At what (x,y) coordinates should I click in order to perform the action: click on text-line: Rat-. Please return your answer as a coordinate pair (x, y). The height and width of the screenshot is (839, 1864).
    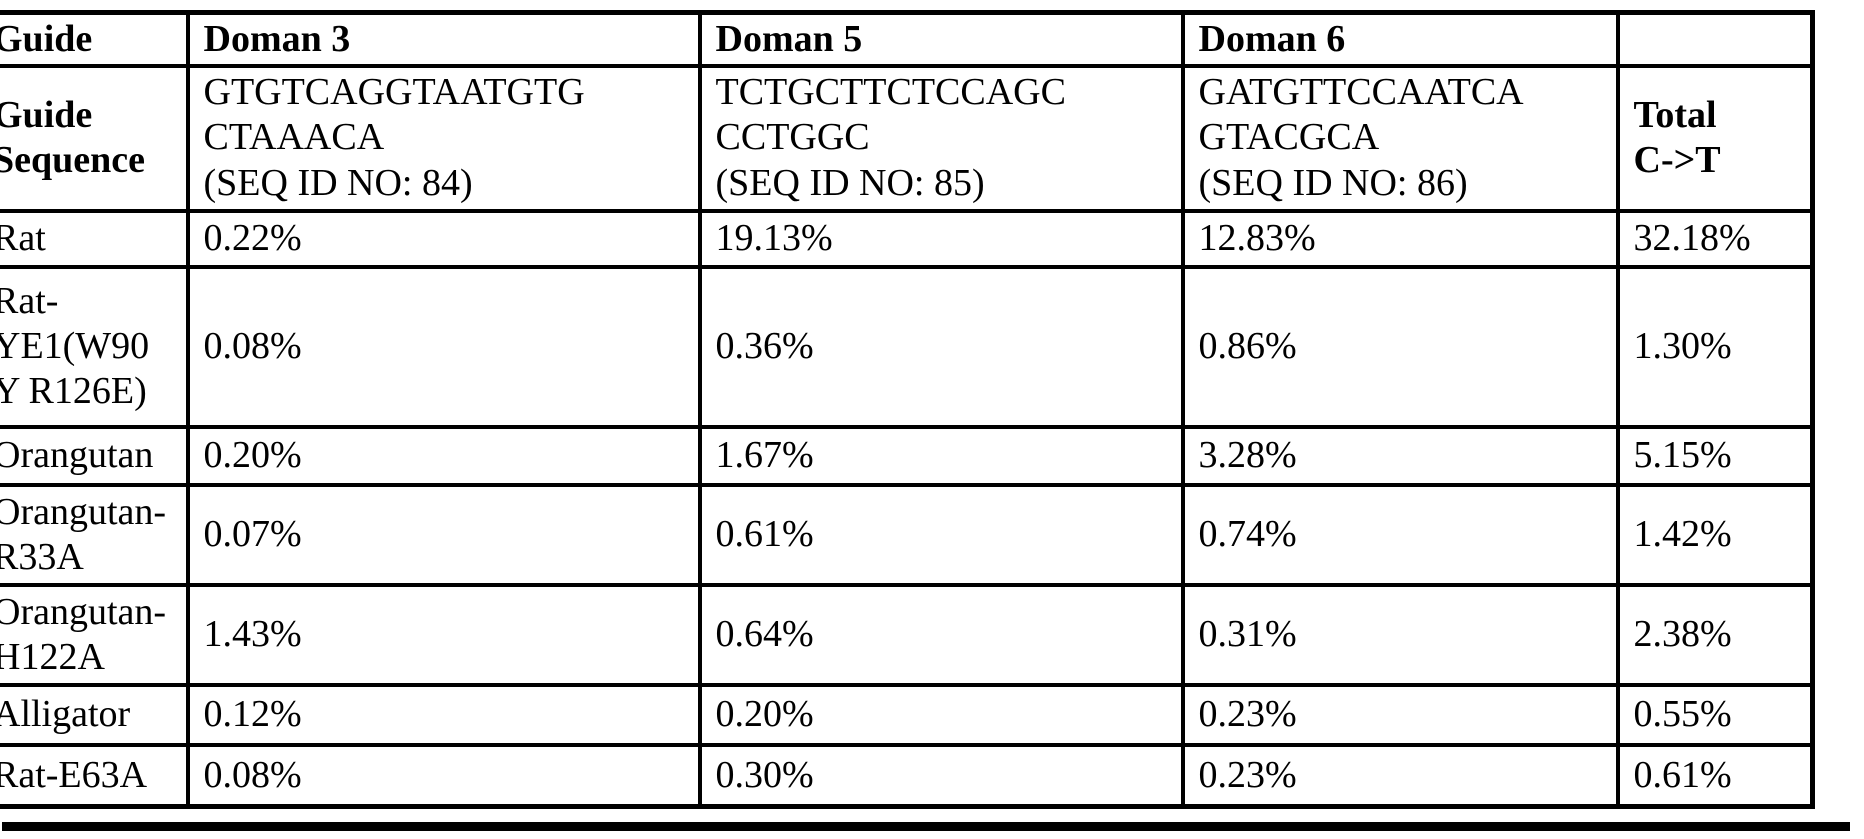
    Looking at the image, I should click on (29, 301).